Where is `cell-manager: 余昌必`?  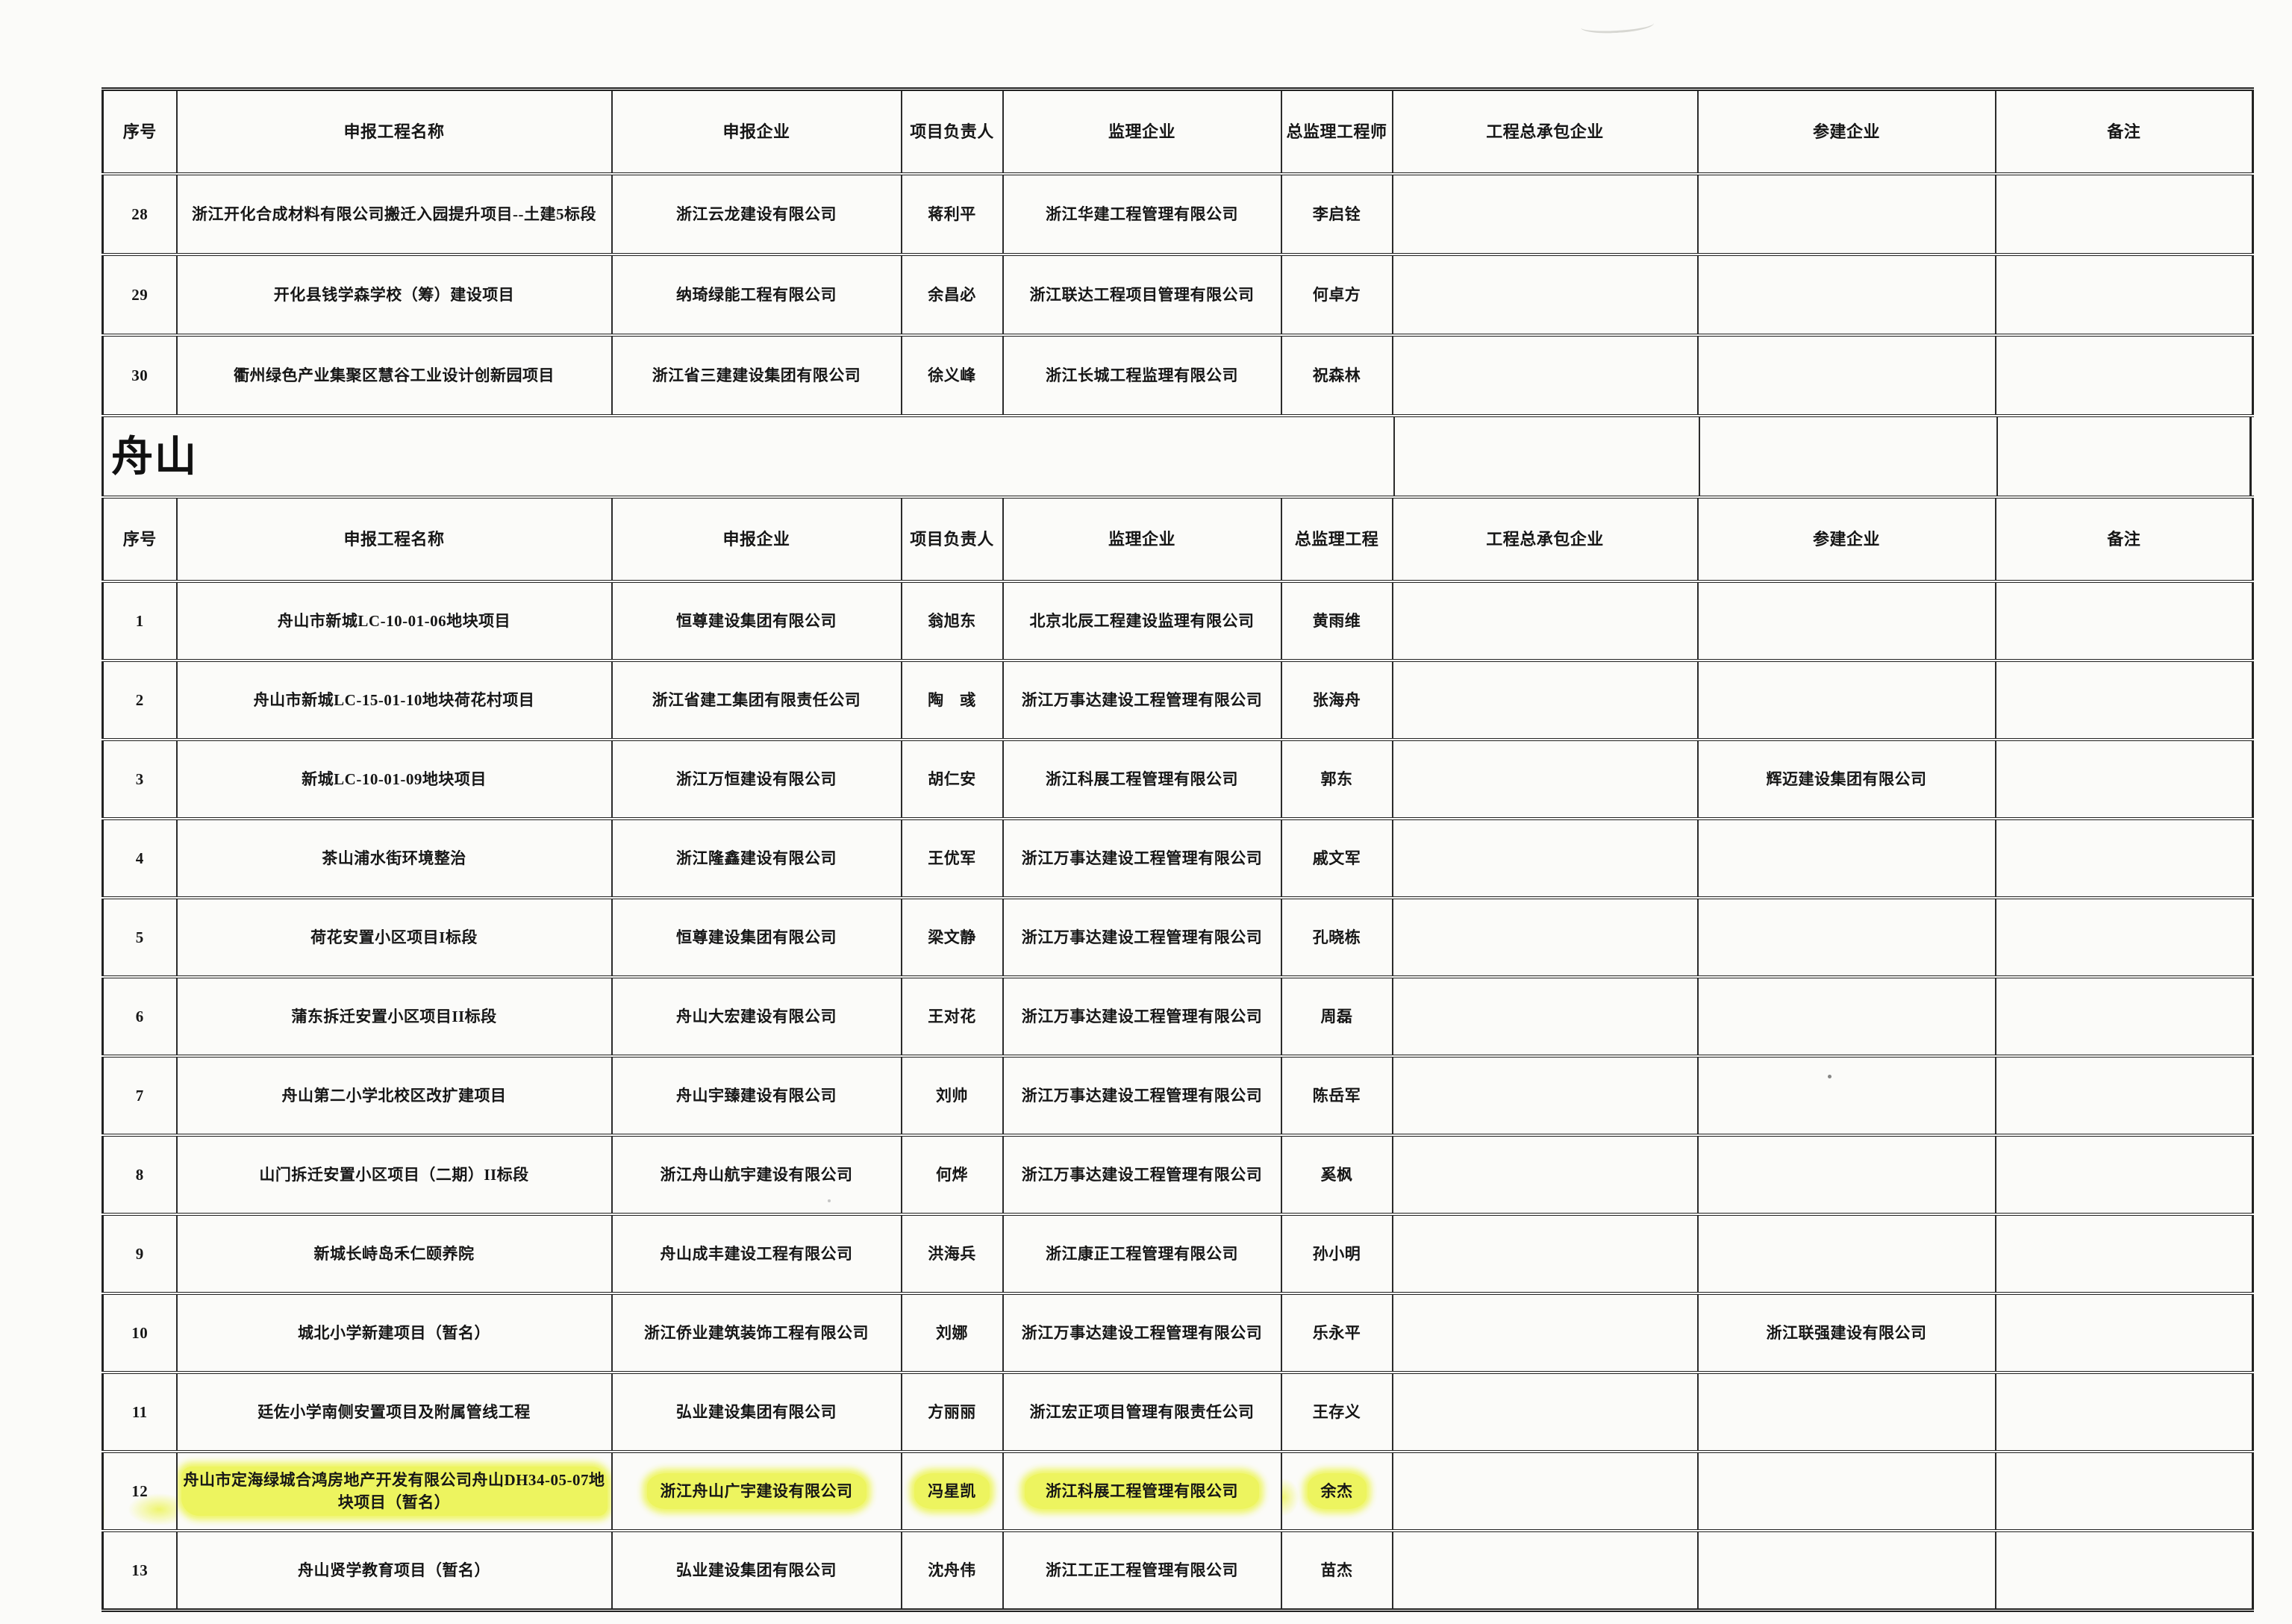 cell-manager: 余昌必 is located at coordinates (952, 295).